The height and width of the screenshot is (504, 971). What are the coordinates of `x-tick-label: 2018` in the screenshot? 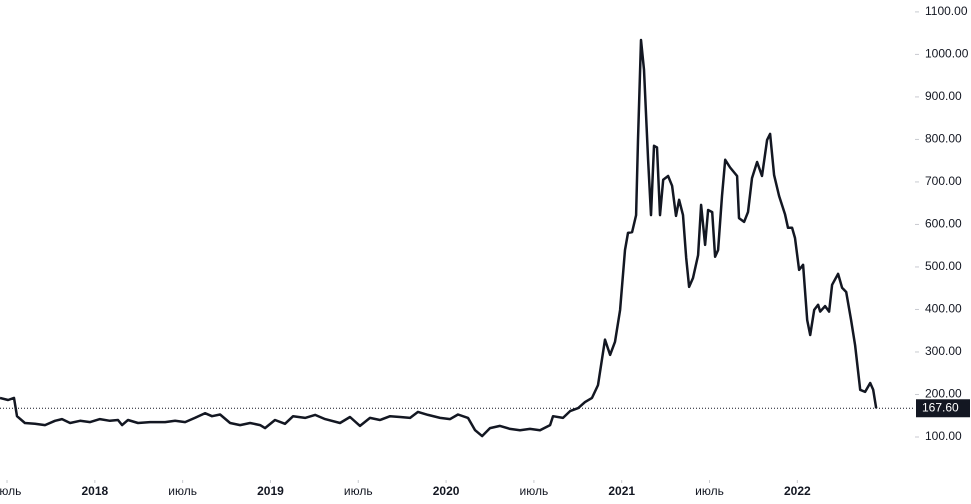 It's located at (94, 491).